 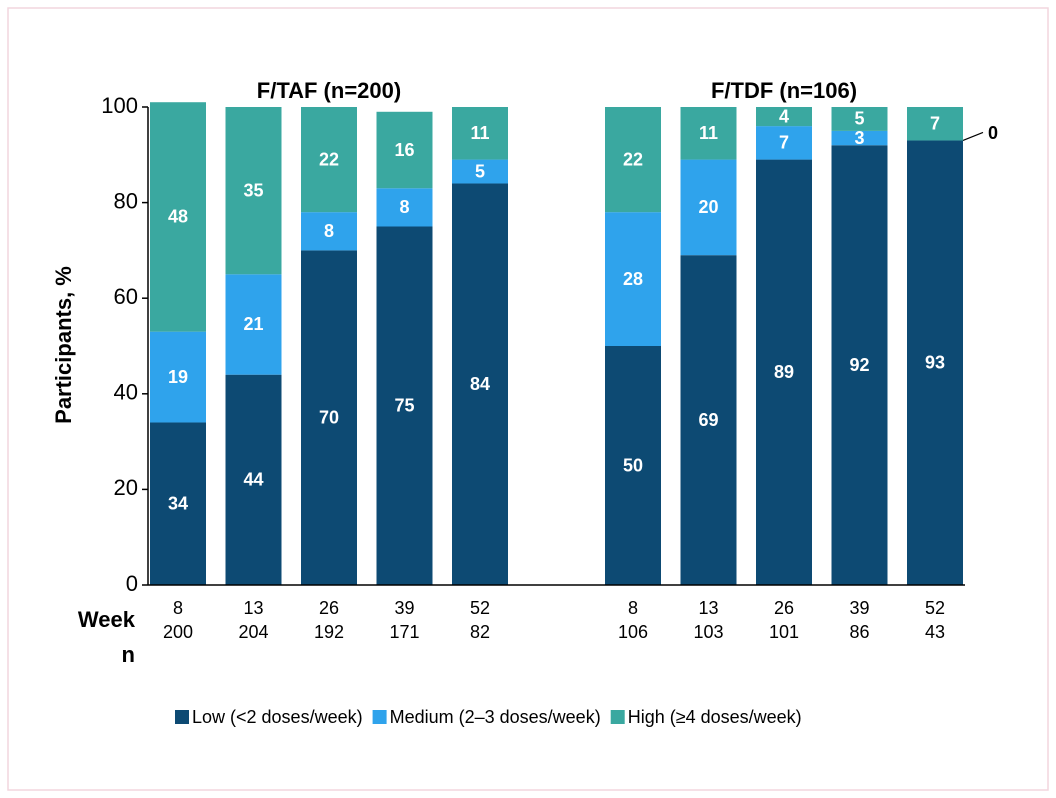 I want to click on data-label: 20, so click(x=708, y=207).